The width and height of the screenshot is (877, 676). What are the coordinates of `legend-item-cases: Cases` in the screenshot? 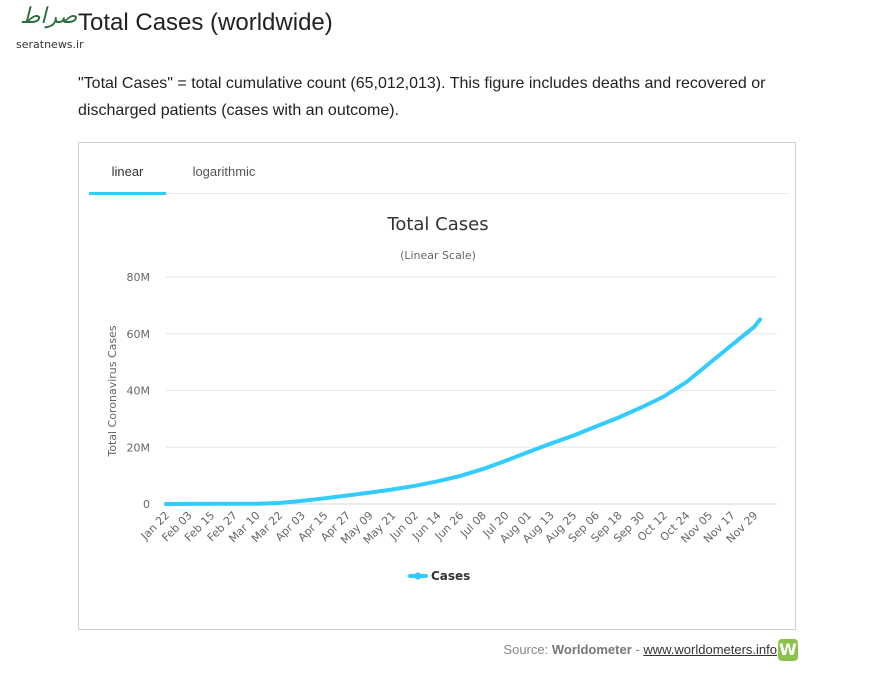 It's located at (439, 576).